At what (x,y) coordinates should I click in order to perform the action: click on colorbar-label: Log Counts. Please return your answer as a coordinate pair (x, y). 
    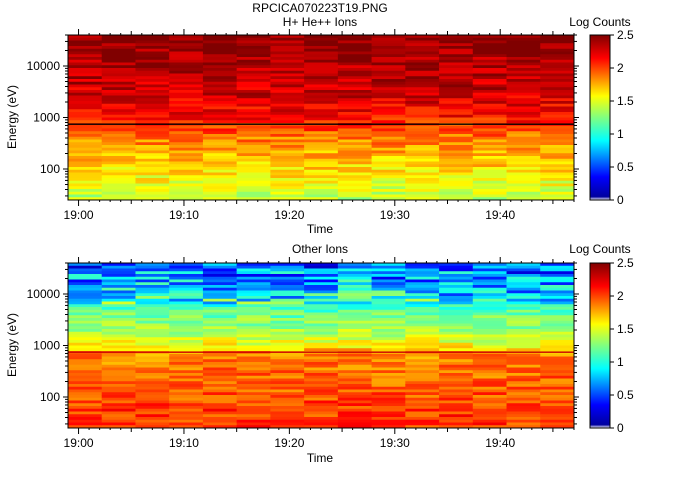
    Looking at the image, I should click on (599, 22).